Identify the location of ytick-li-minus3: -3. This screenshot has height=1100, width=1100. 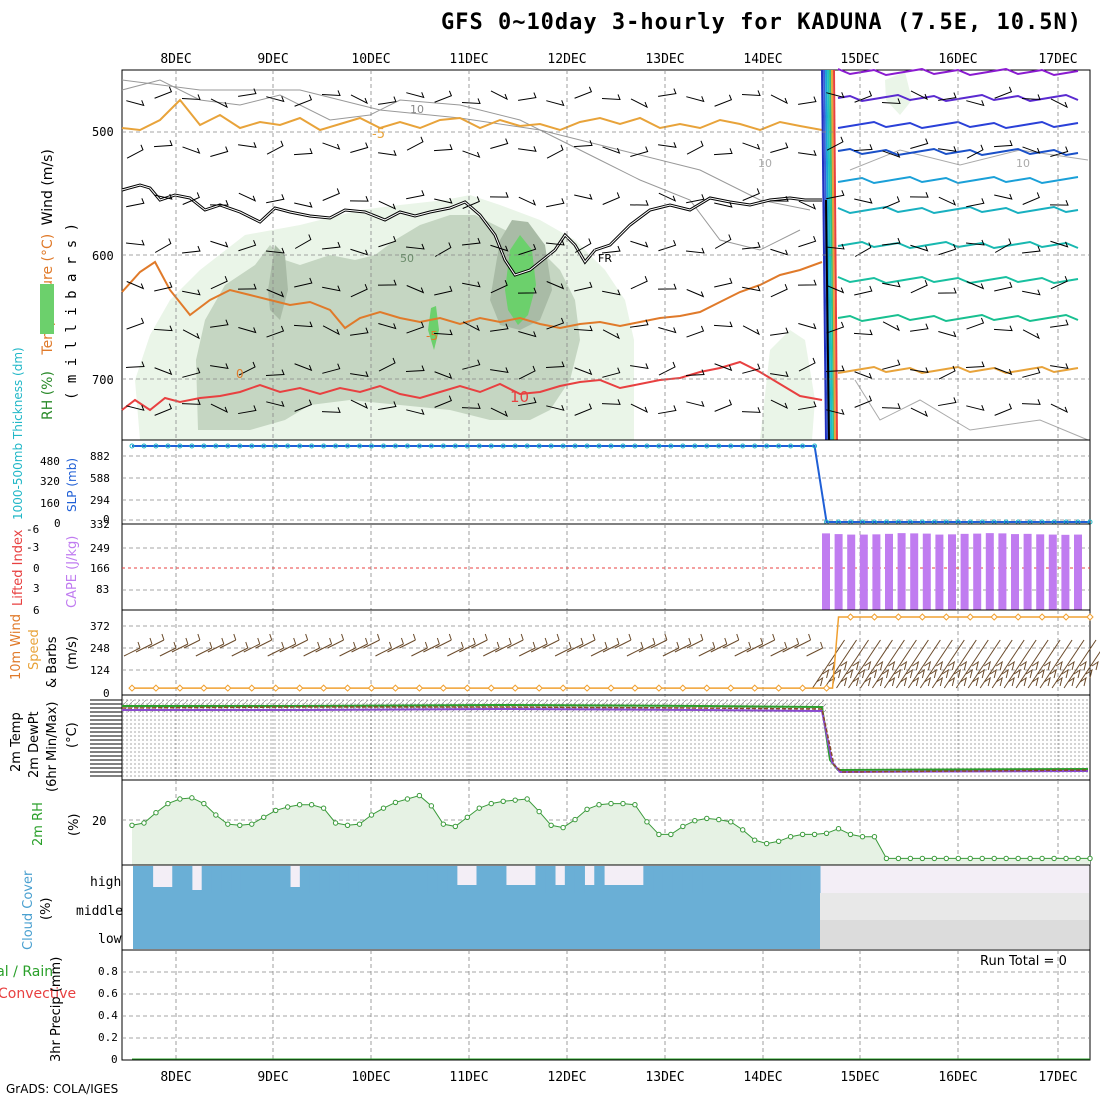
(32, 547).